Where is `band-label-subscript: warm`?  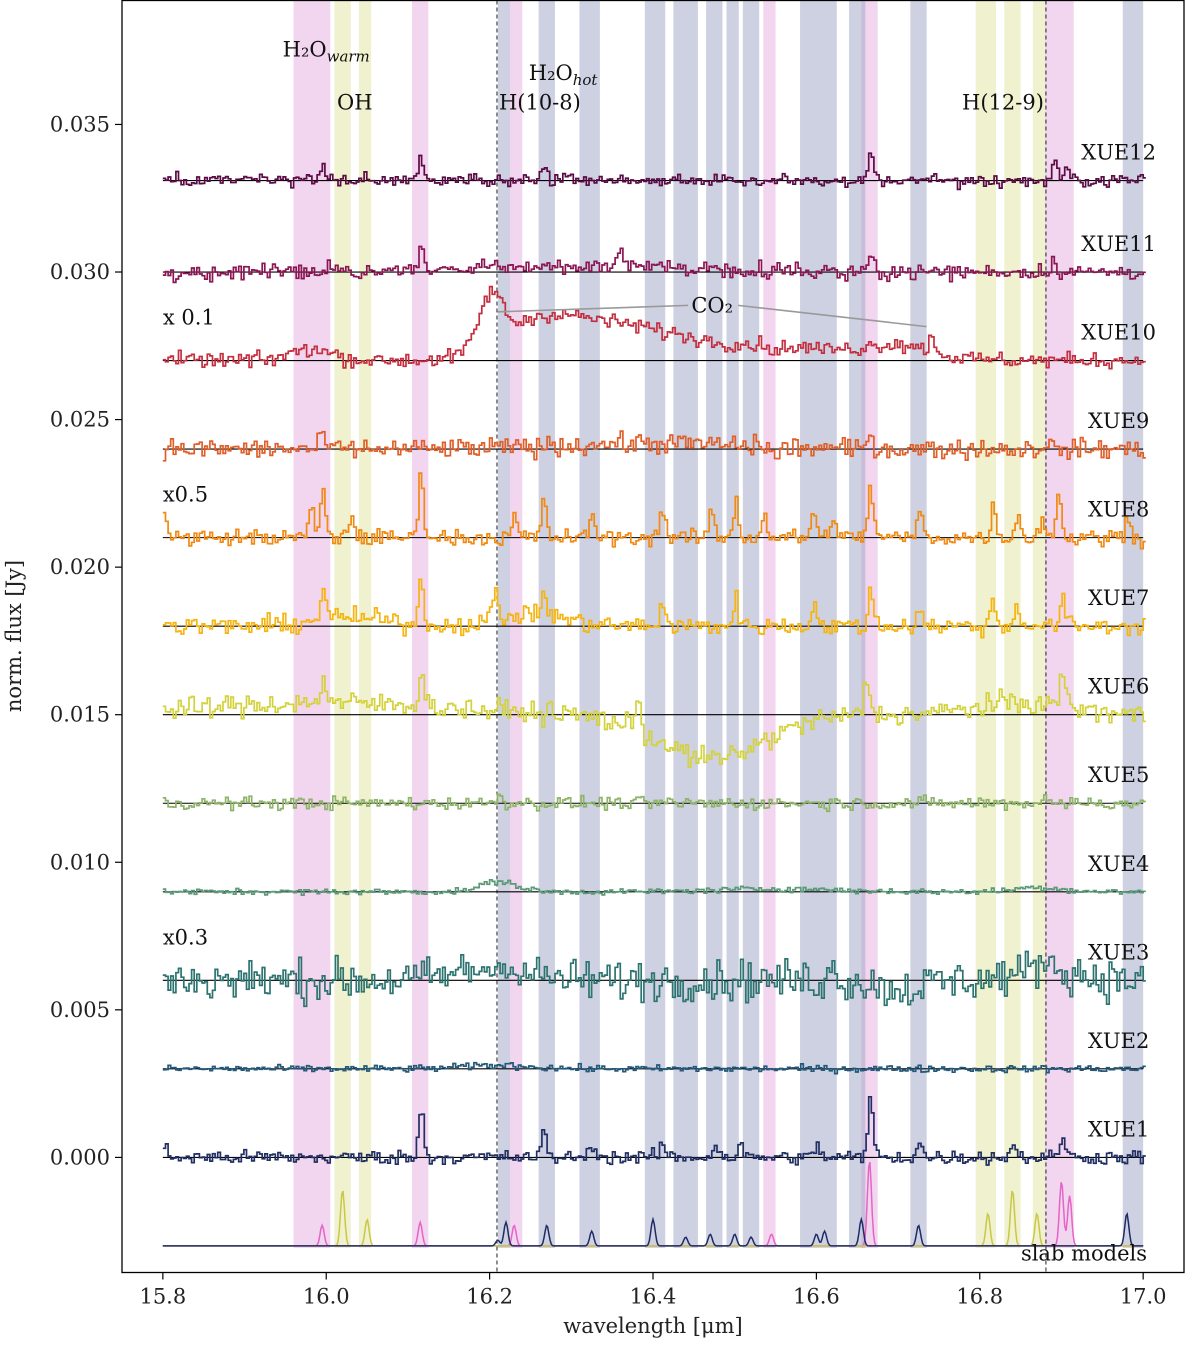 band-label-subscript: warm is located at coordinates (348, 57).